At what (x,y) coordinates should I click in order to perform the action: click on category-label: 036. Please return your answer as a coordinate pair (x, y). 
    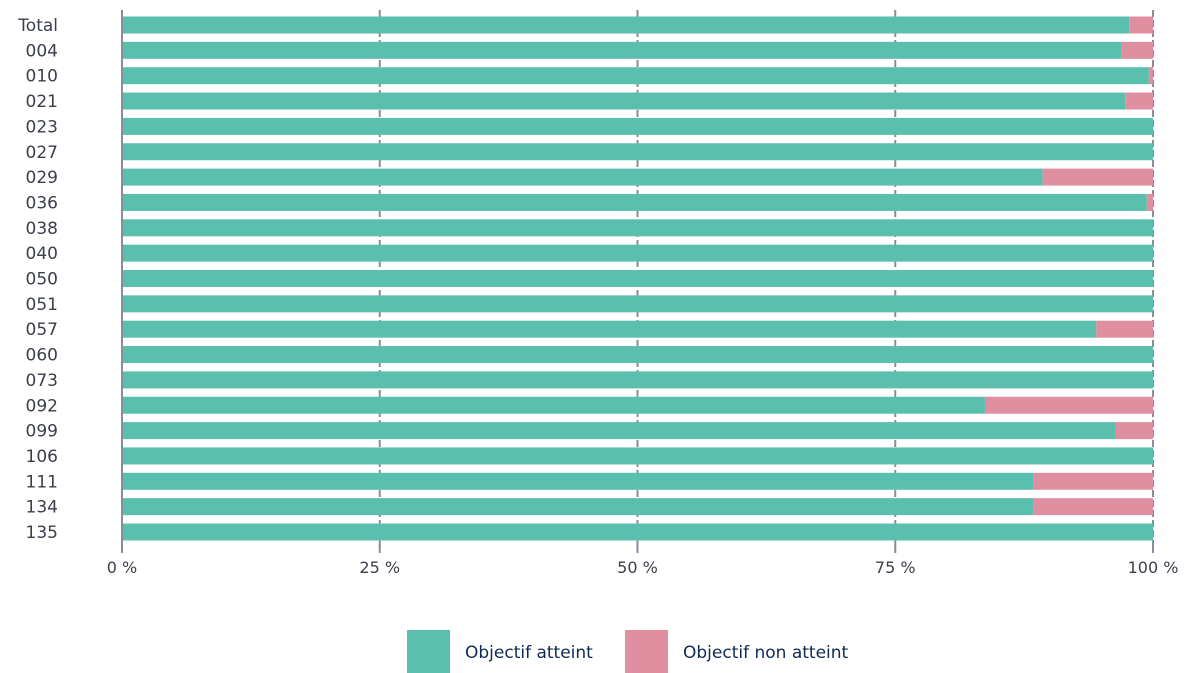
    Looking at the image, I should click on (42, 203).